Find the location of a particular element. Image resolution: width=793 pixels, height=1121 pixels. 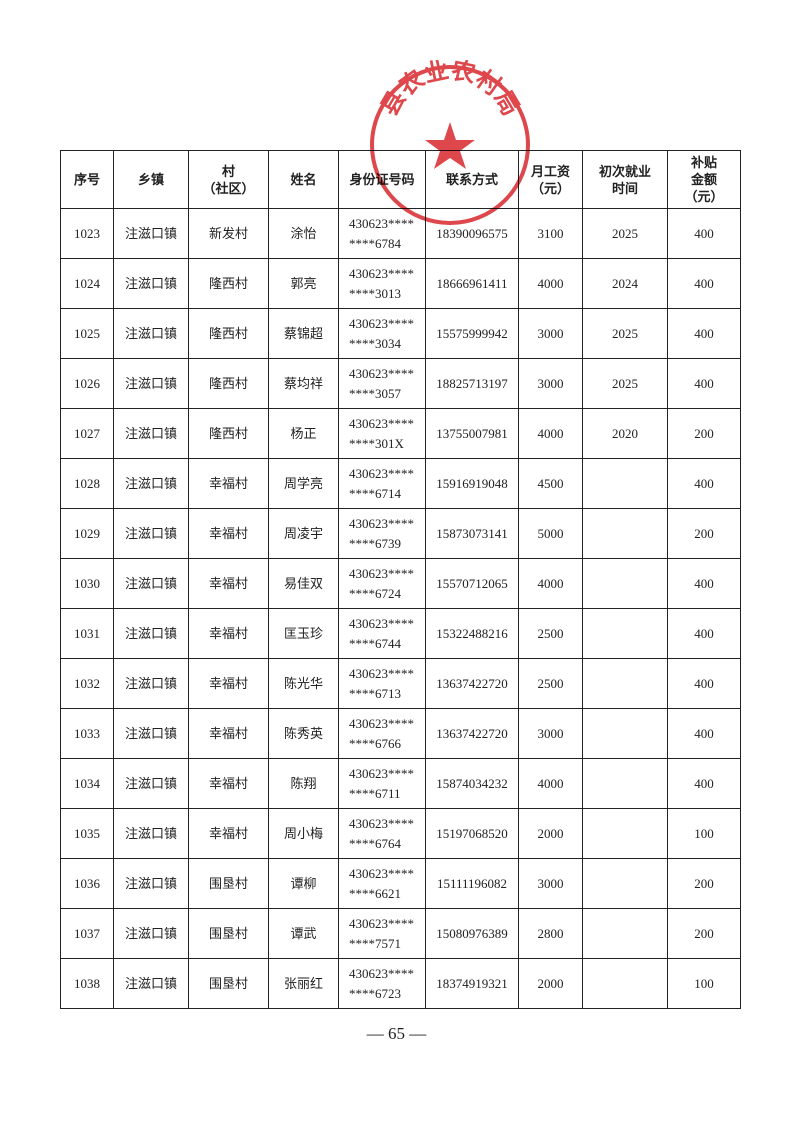

cell-name: 易佳双 is located at coordinates (303, 583).